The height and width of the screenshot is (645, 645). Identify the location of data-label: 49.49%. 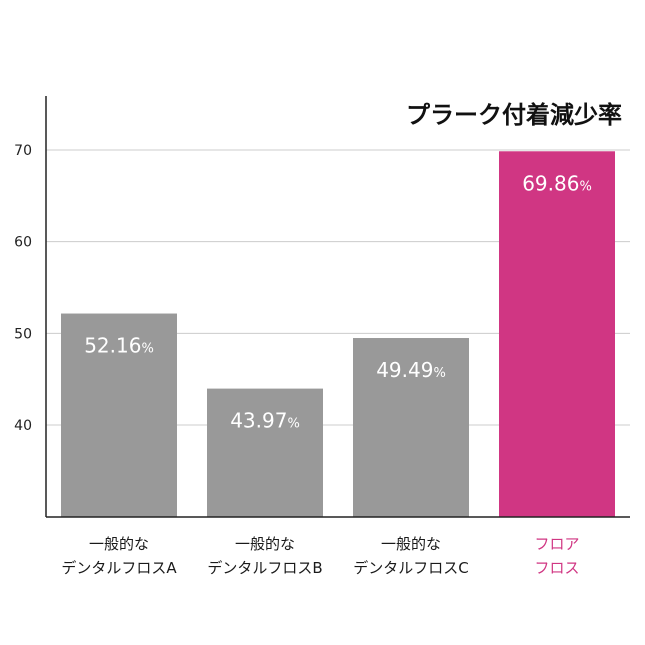
(411, 370).